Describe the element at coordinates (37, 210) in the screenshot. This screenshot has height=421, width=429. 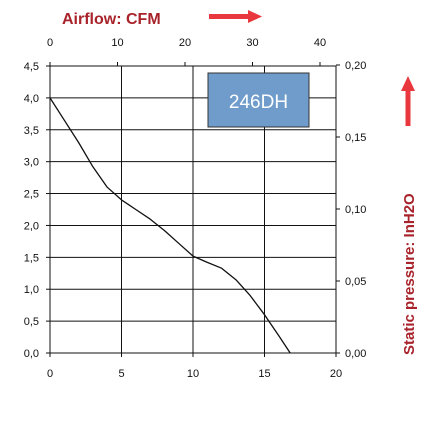
I see `left-y-axis: 0,0 0,5 1,0 1,5 2,0 2,5 3,0 3,5 4,0 4,5` at that location.